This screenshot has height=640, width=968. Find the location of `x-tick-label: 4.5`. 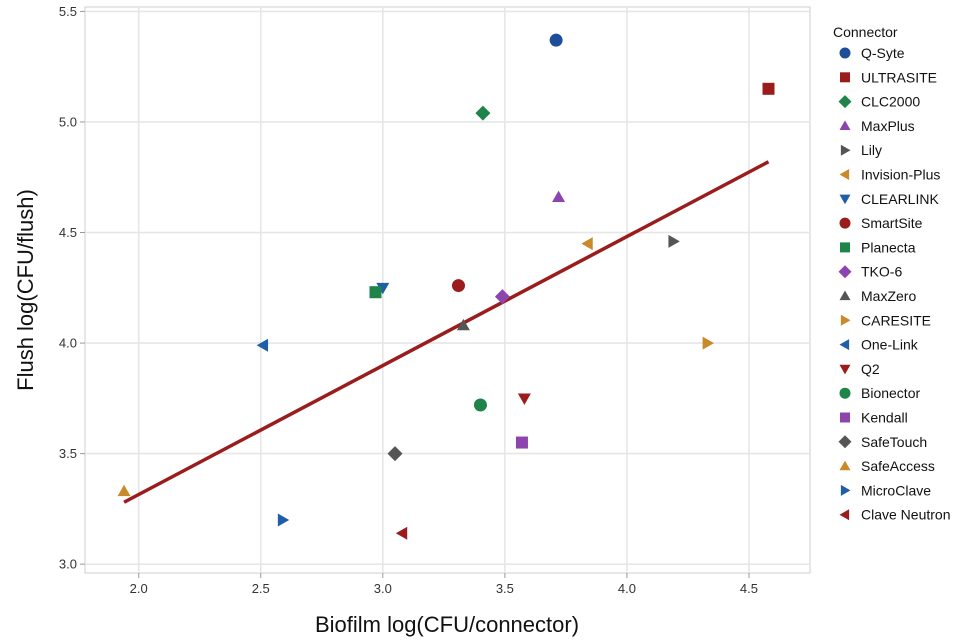

x-tick-label: 4.5 is located at coordinates (749, 588).